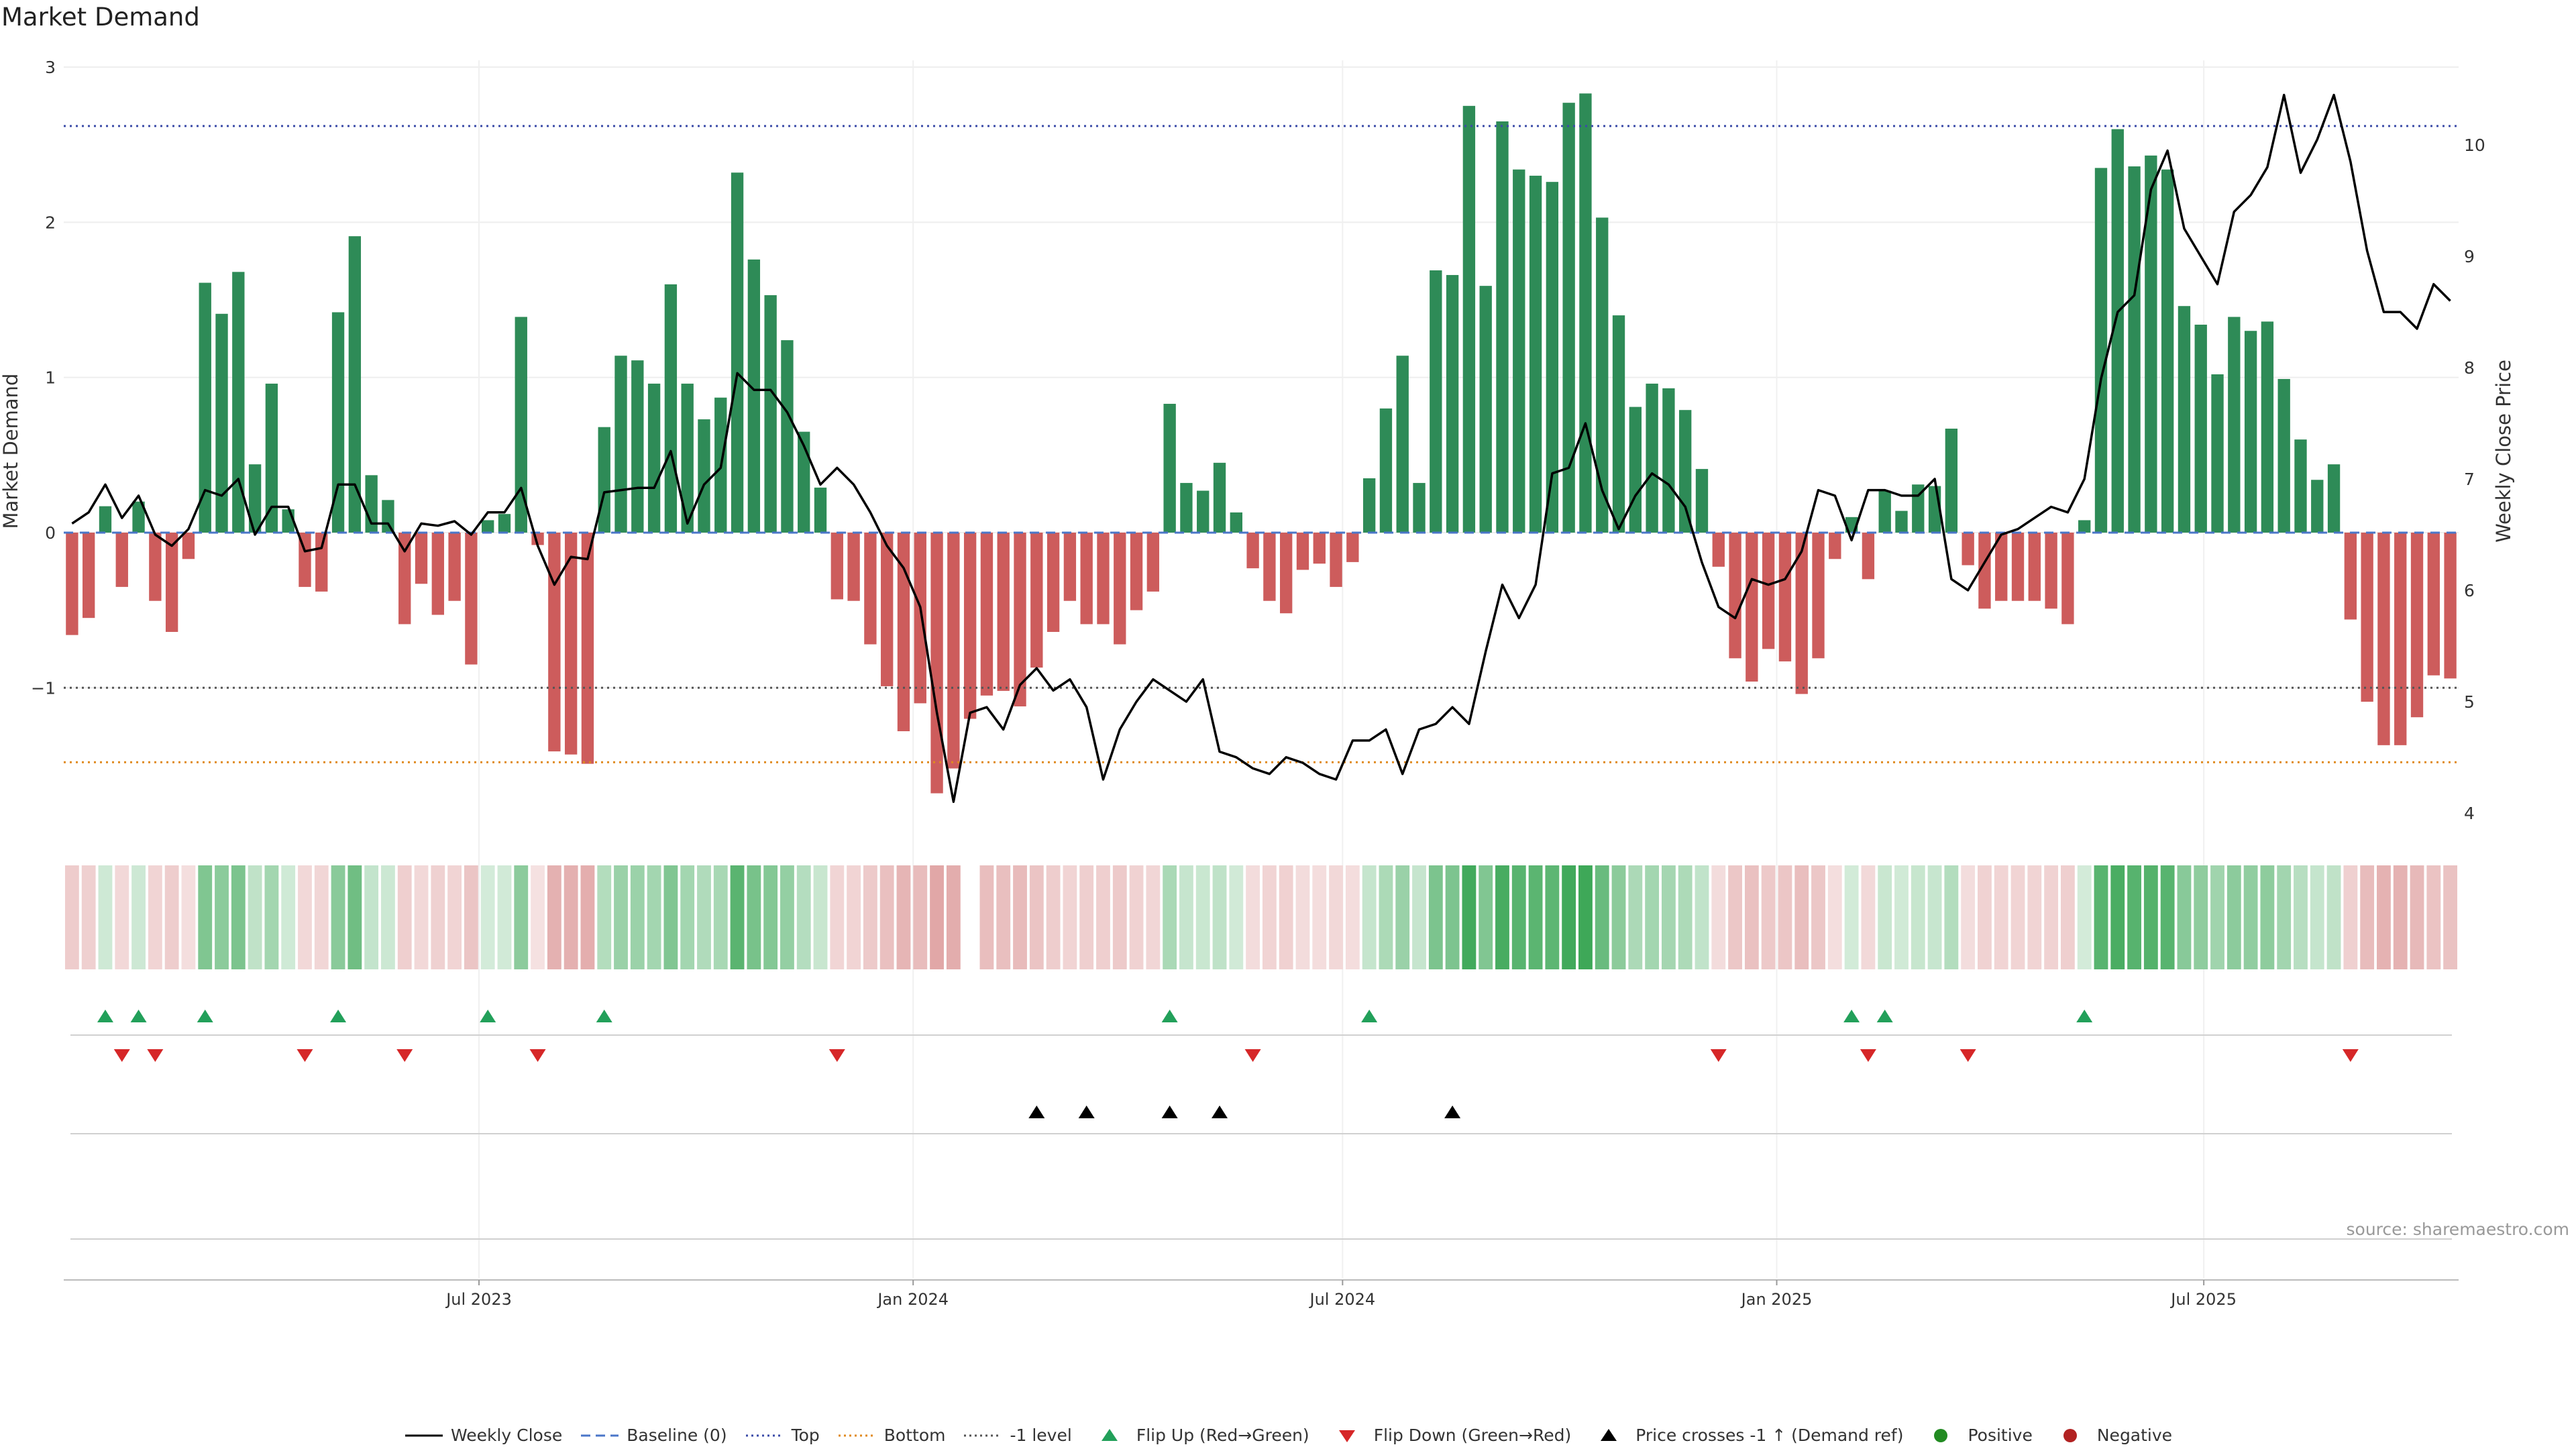  What do you see at coordinates (50, 67) in the screenshot?
I see `y-tick-label: 3` at bounding box center [50, 67].